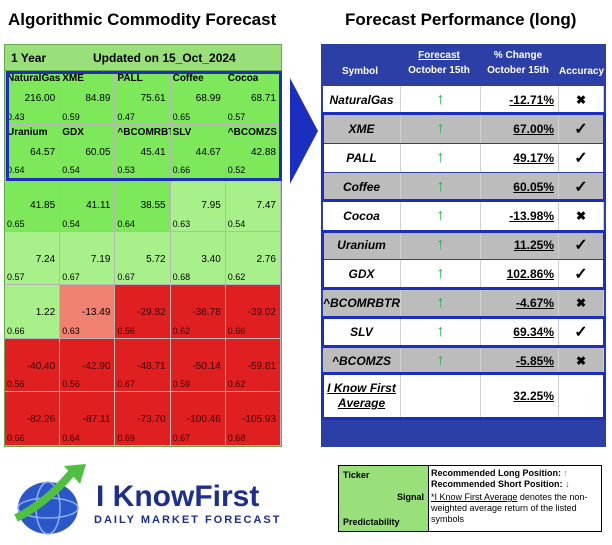 Image resolution: width=612 pixels, height=545 pixels. I want to click on globe-logo-icon, so click(50, 499).